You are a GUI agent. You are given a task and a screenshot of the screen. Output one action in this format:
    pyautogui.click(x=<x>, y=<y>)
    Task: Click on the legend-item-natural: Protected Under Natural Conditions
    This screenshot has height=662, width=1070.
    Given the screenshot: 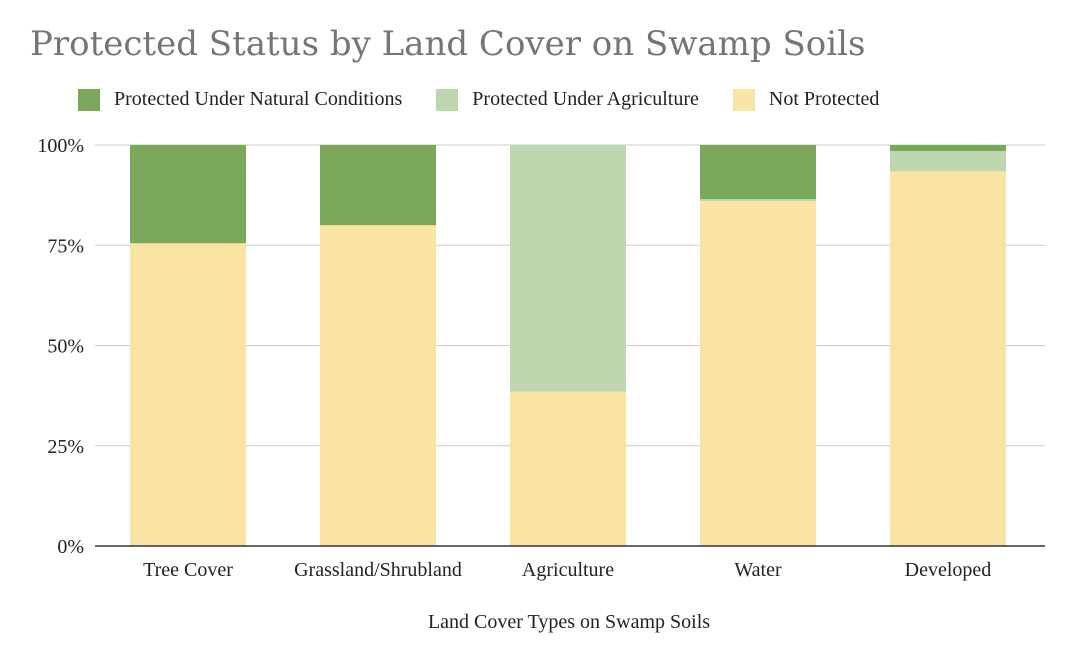 What is the action you would take?
    pyautogui.click(x=240, y=99)
    